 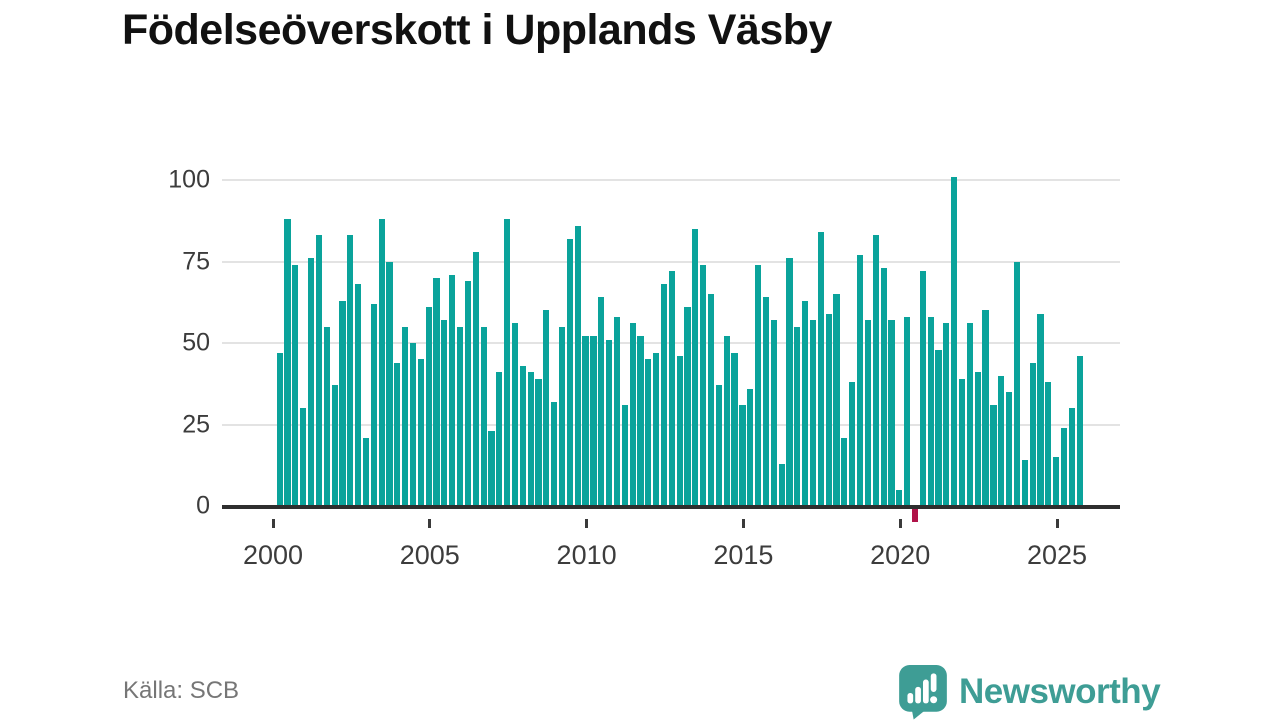 What do you see at coordinates (203, 505) in the screenshot?
I see `y-tick-label-0: 0` at bounding box center [203, 505].